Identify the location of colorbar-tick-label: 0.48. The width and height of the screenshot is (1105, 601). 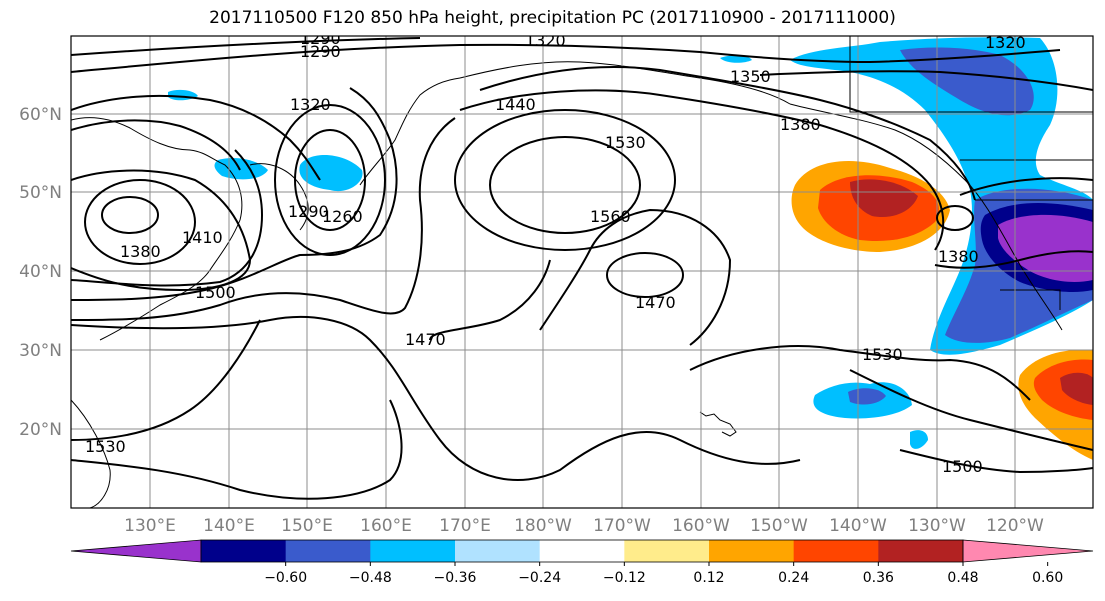
(962, 578).